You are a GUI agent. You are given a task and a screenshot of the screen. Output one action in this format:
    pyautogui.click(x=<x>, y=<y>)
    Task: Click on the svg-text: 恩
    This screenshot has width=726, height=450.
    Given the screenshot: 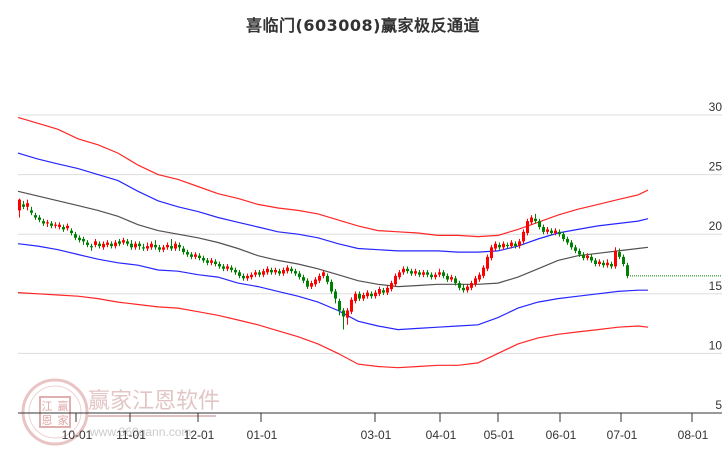 What is the action you would take?
    pyautogui.click(x=47, y=420)
    